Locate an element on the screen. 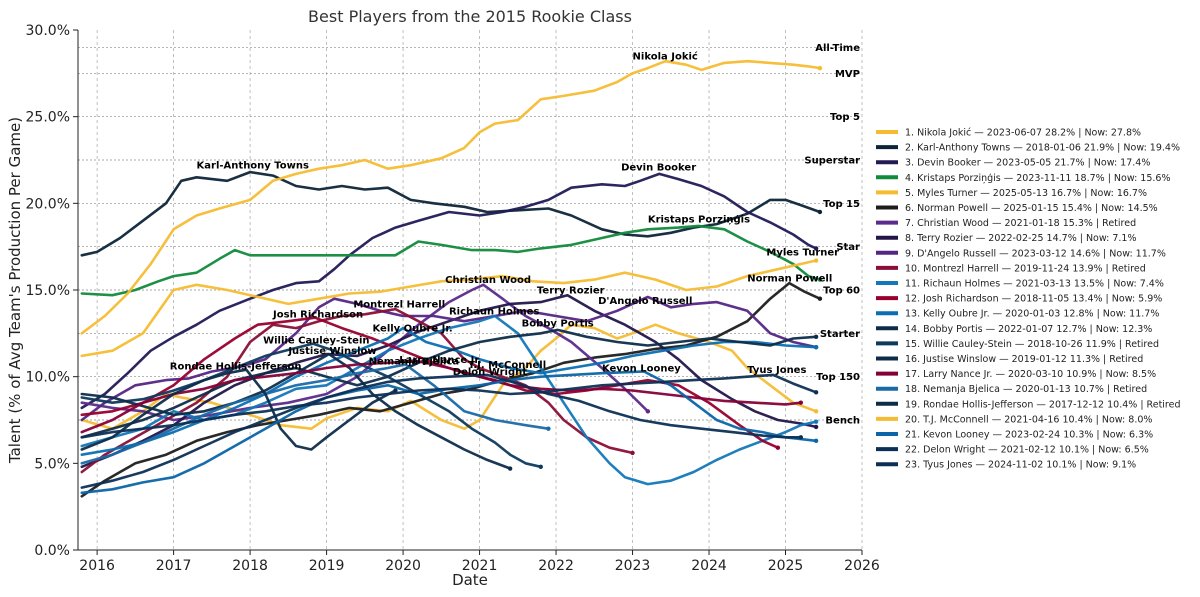  y-tick-label: 15.0% is located at coordinates (48, 291).